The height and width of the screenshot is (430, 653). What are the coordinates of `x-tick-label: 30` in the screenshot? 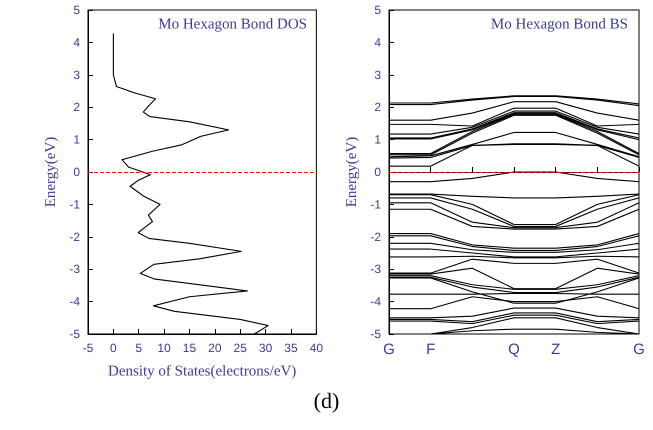 It's located at (265, 348).